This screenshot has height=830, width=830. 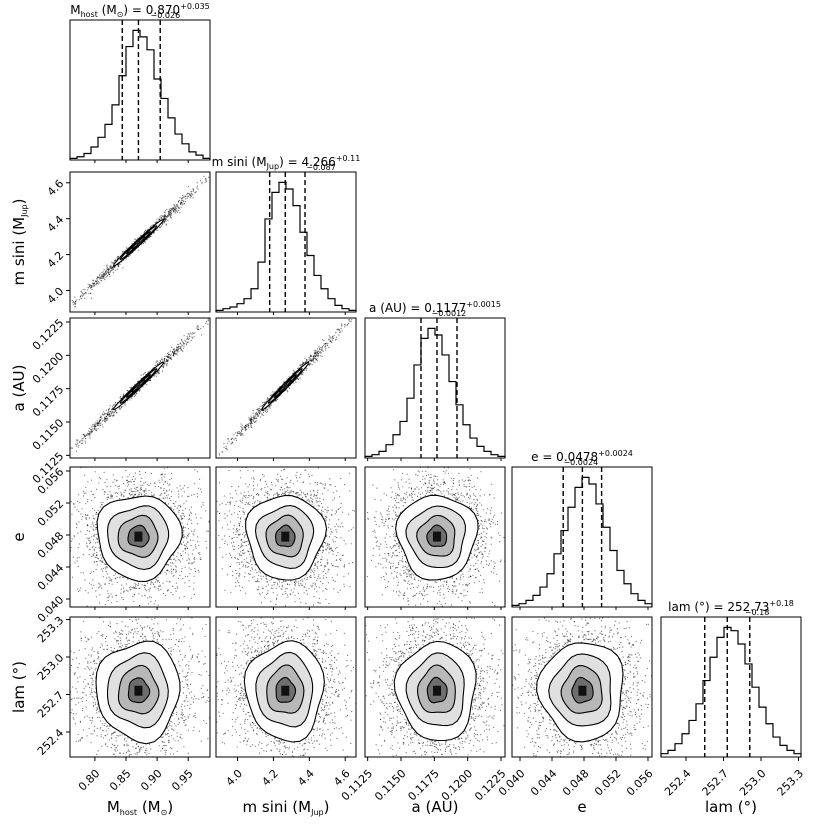 What do you see at coordinates (689, 607) in the screenshot?
I see `title-part: lam (°)` at bounding box center [689, 607].